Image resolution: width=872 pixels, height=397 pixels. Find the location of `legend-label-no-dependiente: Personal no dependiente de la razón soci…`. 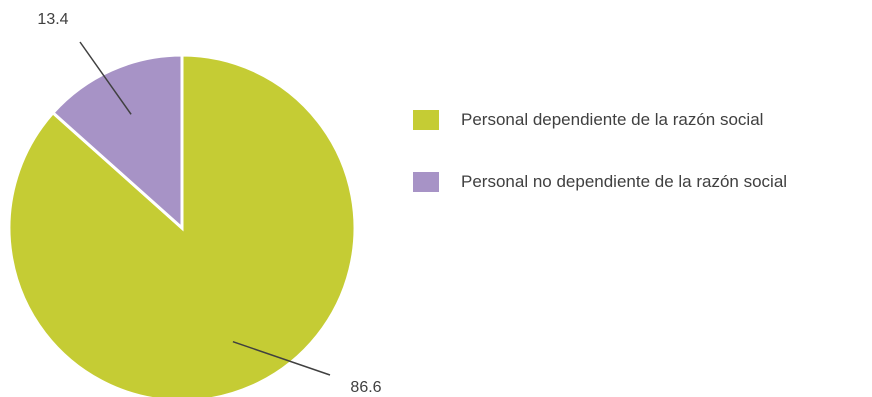

legend-label-no-dependiente: Personal no dependiente de la razón soci… is located at coordinates (624, 182).